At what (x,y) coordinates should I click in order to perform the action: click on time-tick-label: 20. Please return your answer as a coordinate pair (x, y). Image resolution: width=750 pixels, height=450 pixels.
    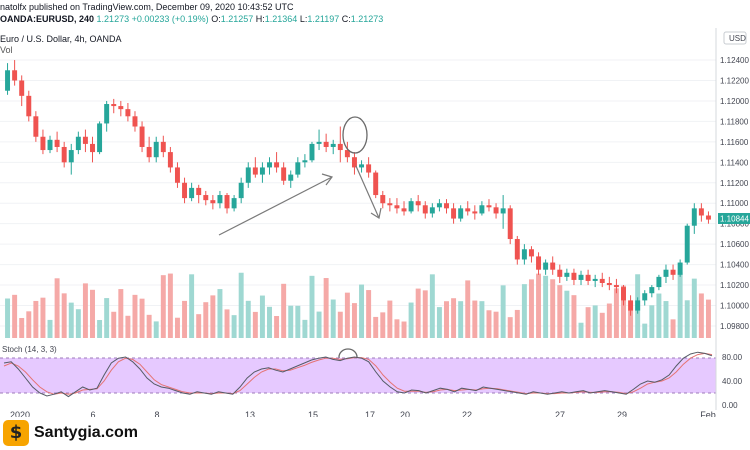
    Looking at the image, I should click on (405, 414).